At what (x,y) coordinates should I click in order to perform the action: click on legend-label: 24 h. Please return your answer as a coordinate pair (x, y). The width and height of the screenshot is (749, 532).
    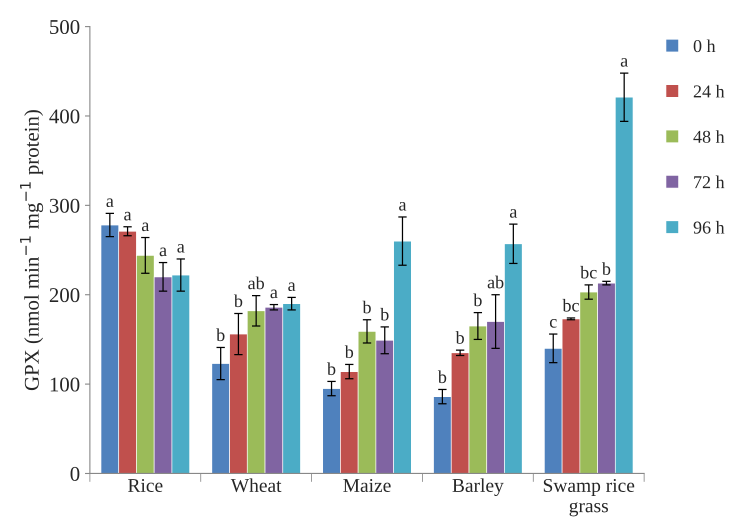
    Looking at the image, I should click on (709, 91).